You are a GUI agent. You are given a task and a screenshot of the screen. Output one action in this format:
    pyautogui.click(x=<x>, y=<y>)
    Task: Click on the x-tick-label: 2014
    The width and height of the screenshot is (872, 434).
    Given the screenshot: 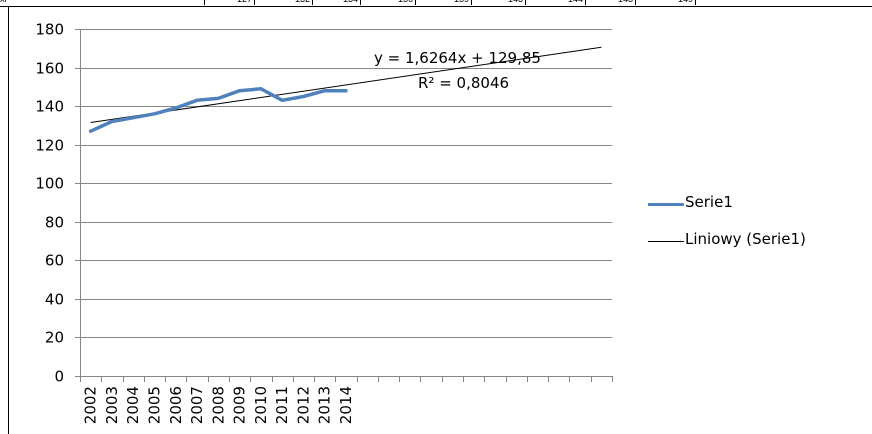 What is the action you would take?
    pyautogui.click(x=346, y=405)
    